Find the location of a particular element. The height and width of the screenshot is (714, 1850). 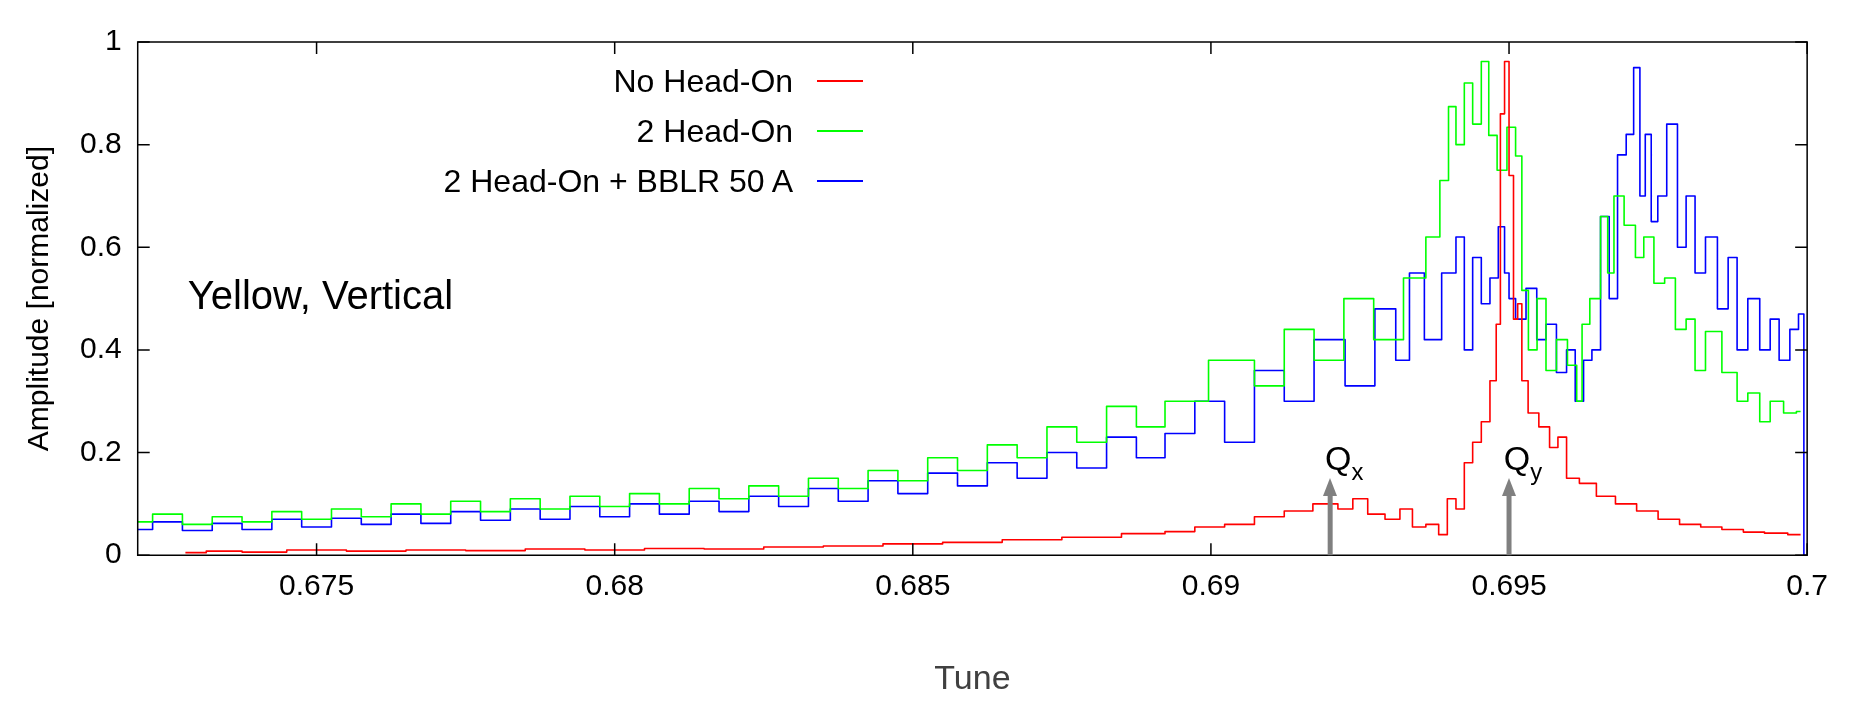

x-tick-label: 0.685 is located at coordinates (913, 585).